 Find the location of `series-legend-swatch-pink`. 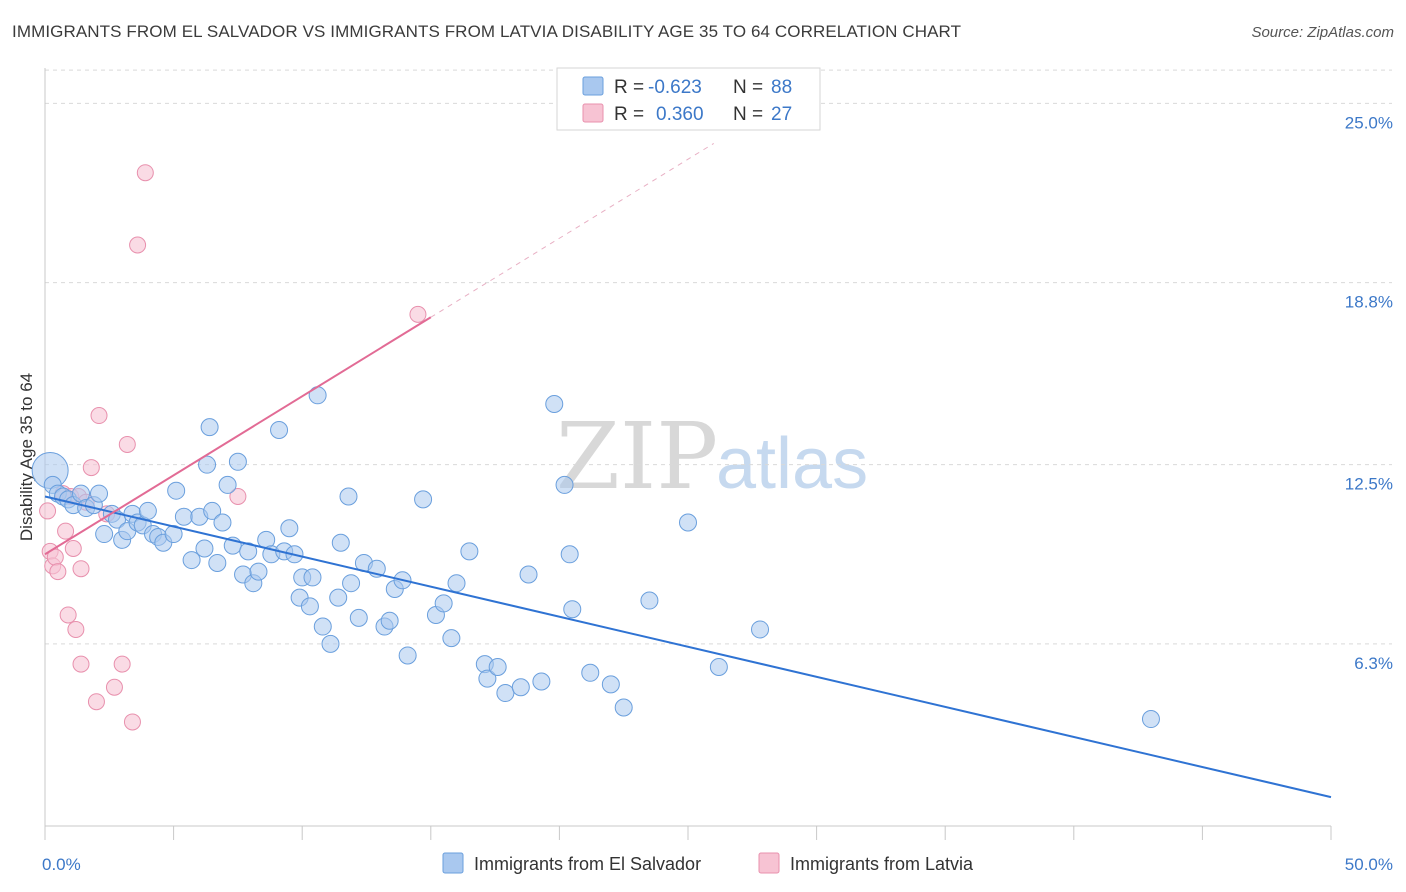

series-legend-swatch-pink is located at coordinates (769, 863).